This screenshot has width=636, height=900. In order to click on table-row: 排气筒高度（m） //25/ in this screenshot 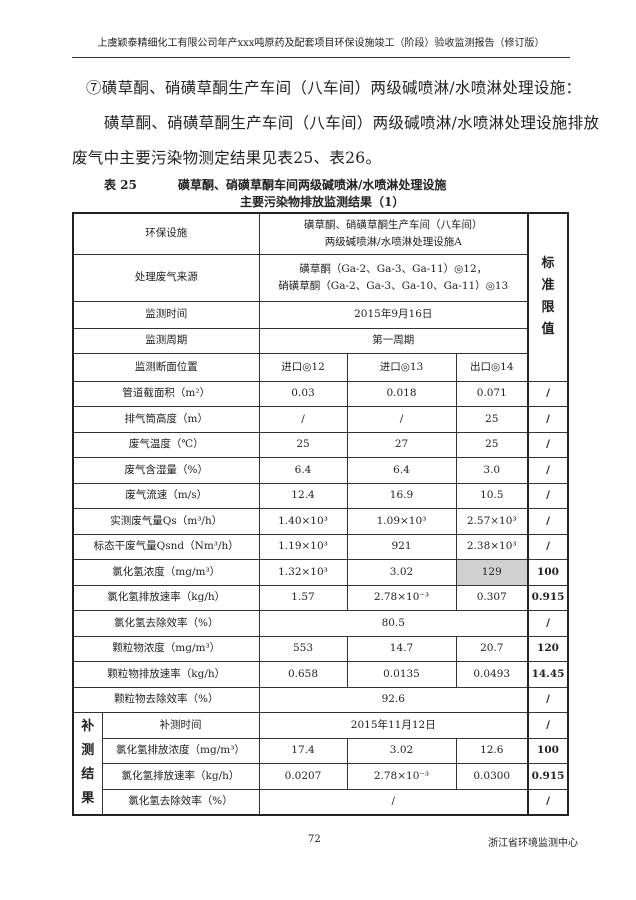, I will do `click(320, 419)`.